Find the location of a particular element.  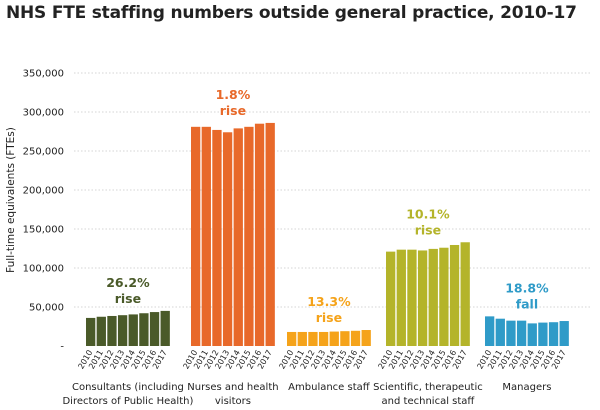

category-label: Nurses and health is located at coordinates (232, 387).